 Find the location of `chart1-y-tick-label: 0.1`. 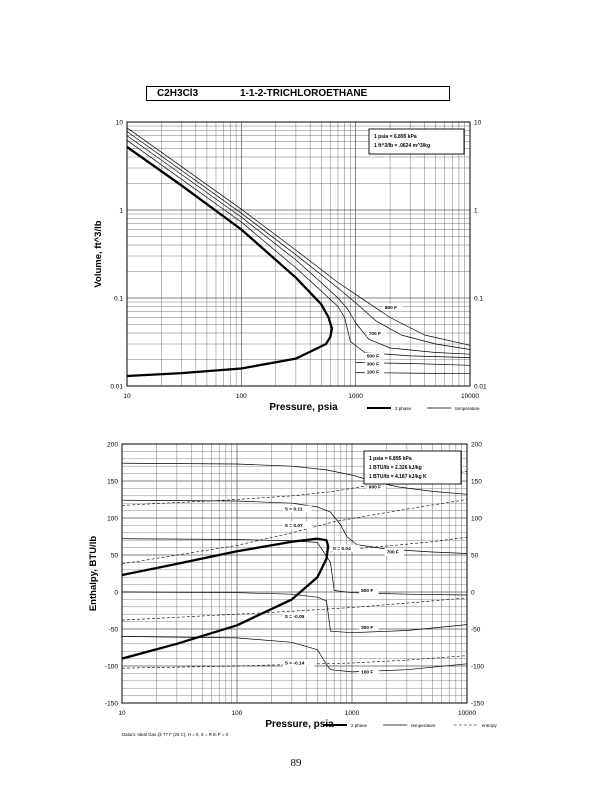

chart1-y-tick-label: 0.1 is located at coordinates (118, 299).